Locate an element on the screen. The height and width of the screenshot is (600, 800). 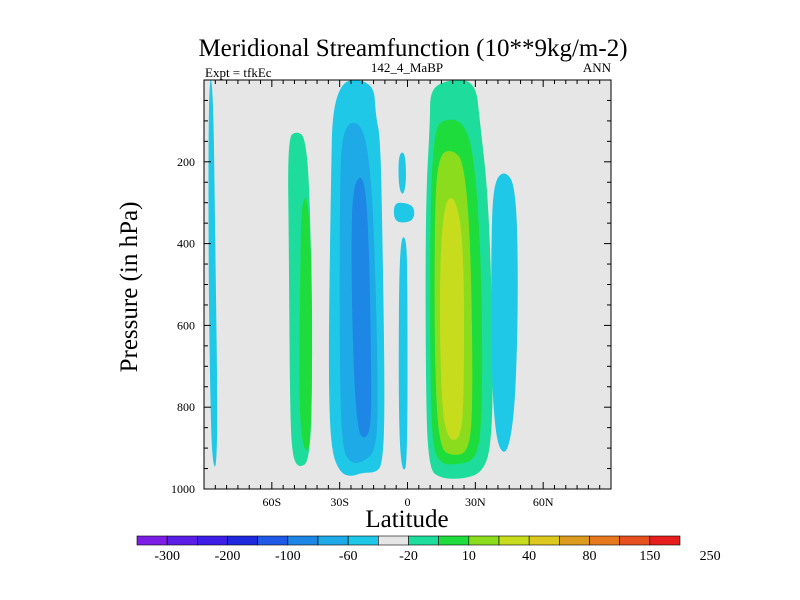
season-label: ANN is located at coordinates (597, 67).